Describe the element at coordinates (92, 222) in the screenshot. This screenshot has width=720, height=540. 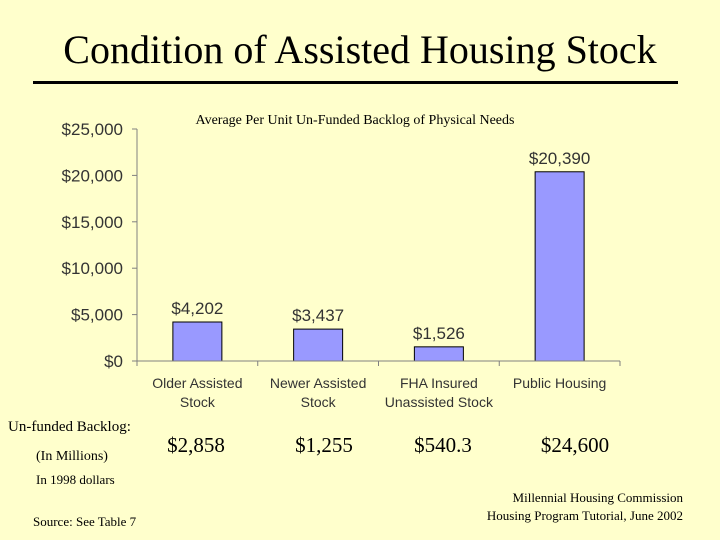
I see `y-tick-label: $15,000` at that location.